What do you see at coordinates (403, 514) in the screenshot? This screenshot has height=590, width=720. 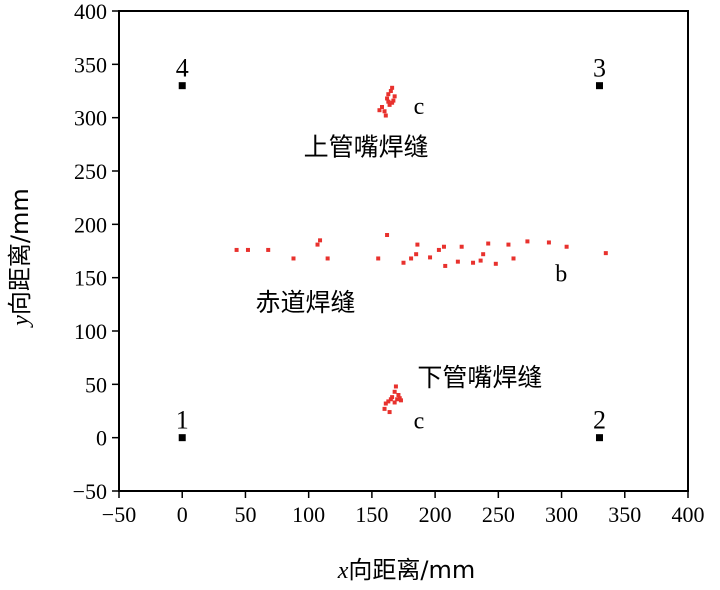 I see `x-tick-labels: −50 0 50 100 150 200 250 300 350 400` at bounding box center [403, 514].